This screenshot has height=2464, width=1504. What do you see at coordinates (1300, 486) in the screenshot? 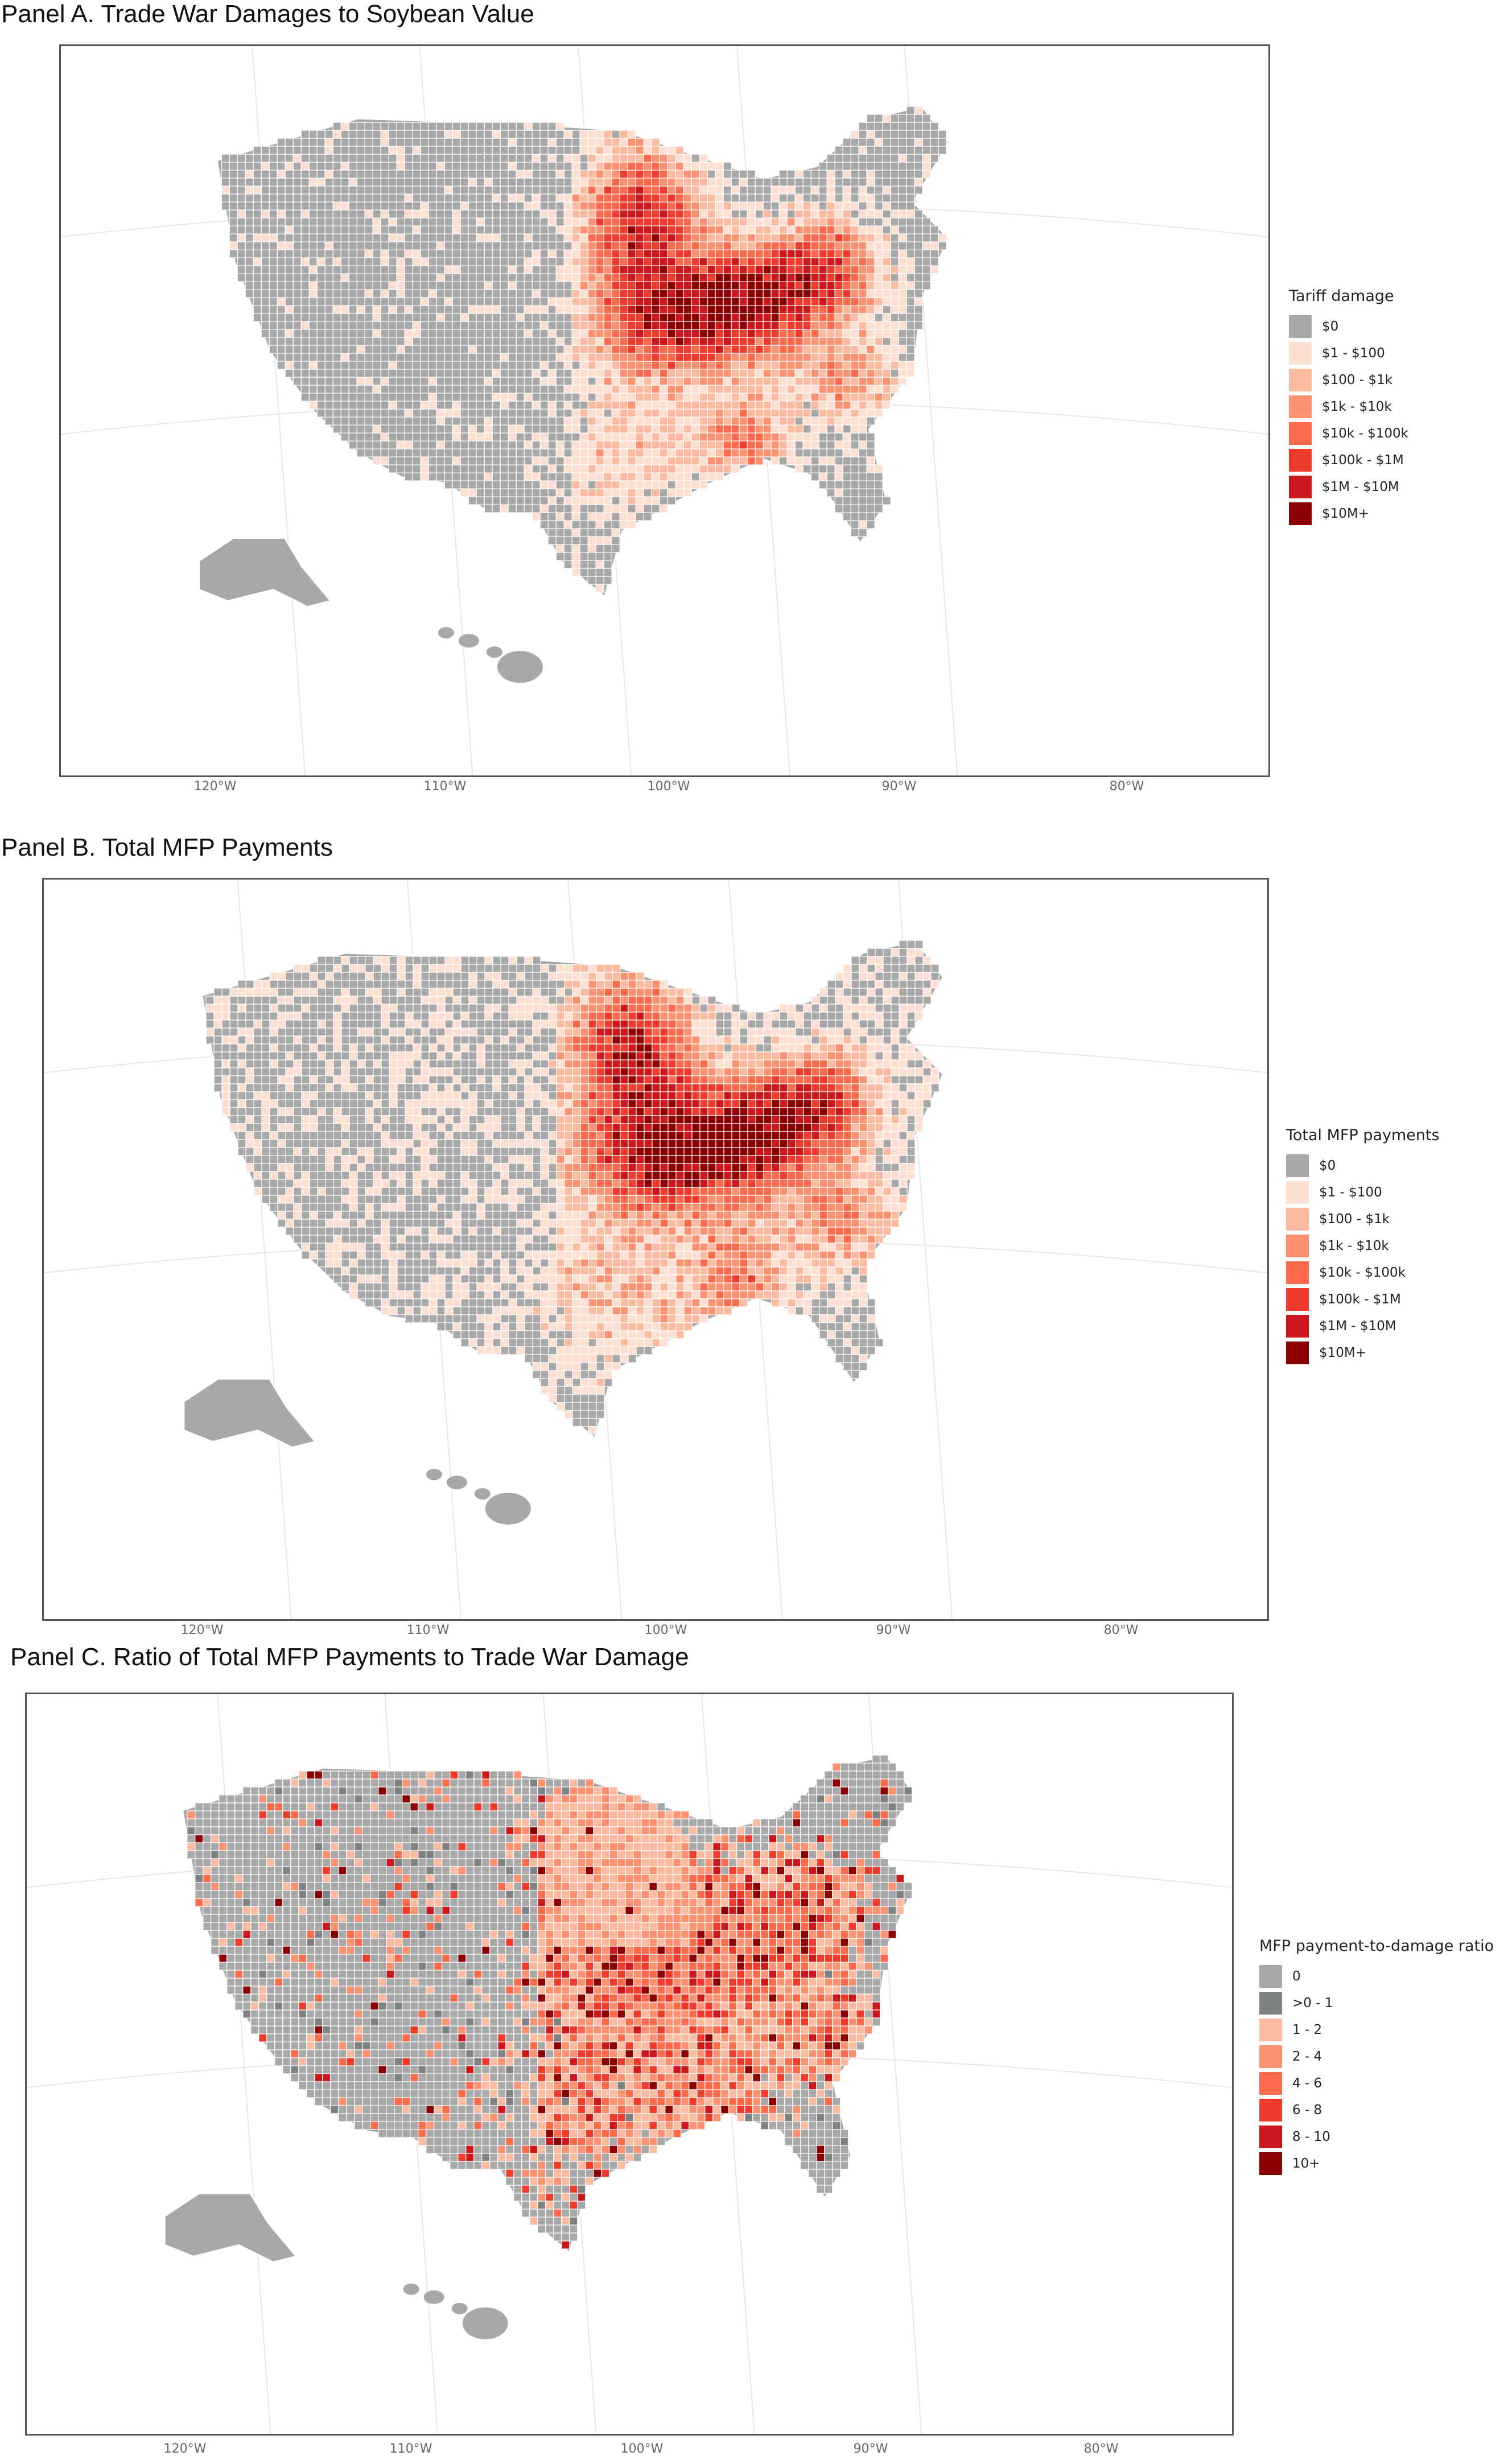
I see `legend-swatch` at bounding box center [1300, 486].